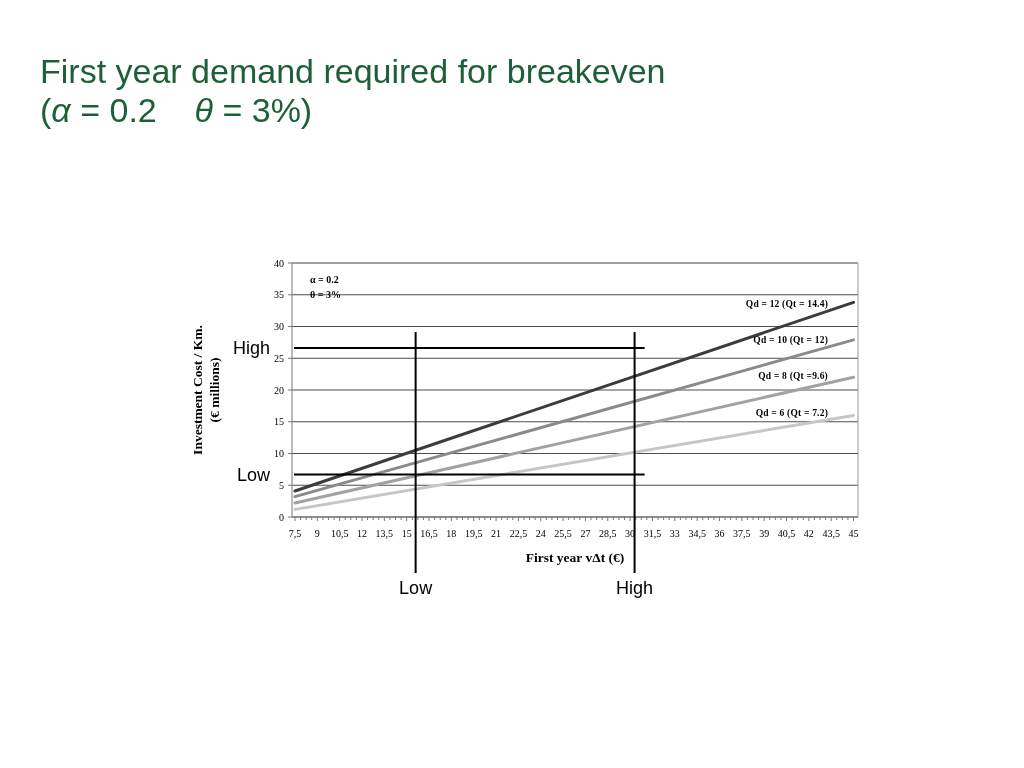 Image resolution: width=1024 pixels, height=768 pixels. I want to click on x-tick-label: 40,5, so click(786, 533).